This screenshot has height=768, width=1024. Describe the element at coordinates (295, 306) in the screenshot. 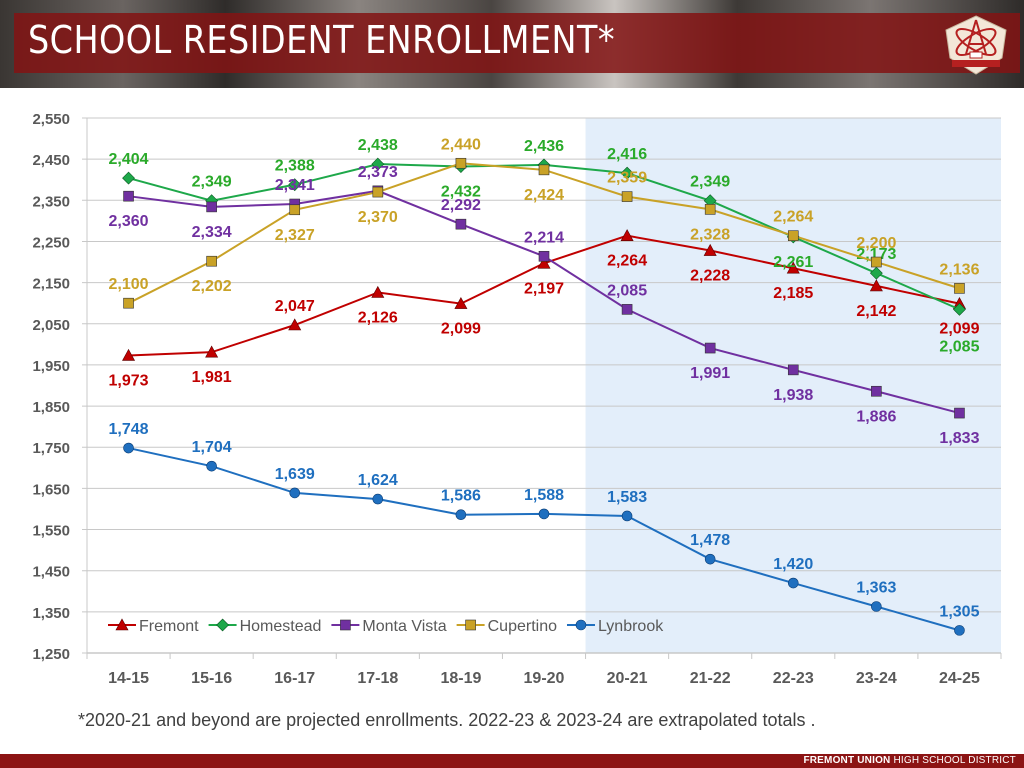

I see `data-label-fremont: 2,047` at that location.